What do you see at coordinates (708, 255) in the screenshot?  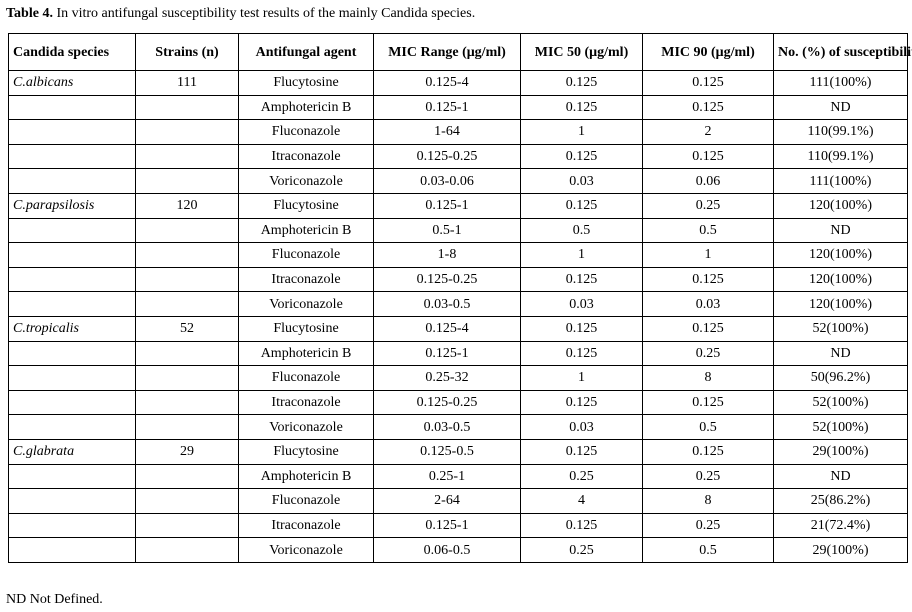 I see `mic90-cell: 1` at bounding box center [708, 255].